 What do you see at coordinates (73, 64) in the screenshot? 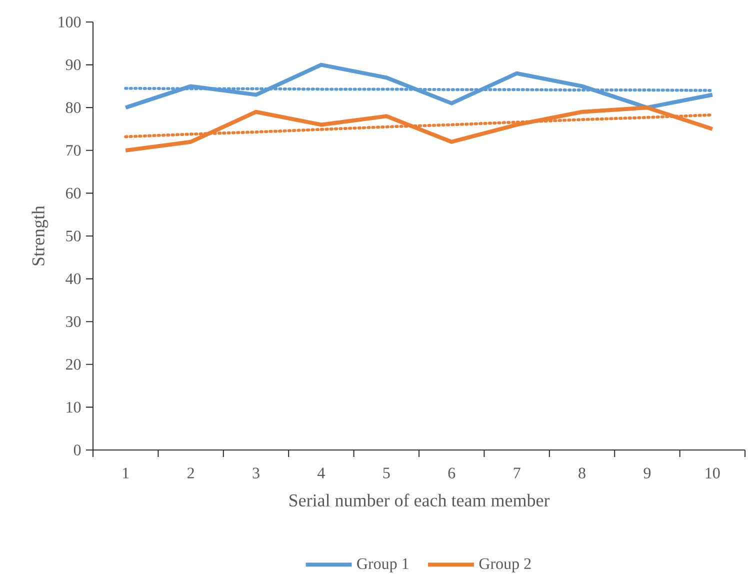
I see `y-tick-label: 90` at bounding box center [73, 64].